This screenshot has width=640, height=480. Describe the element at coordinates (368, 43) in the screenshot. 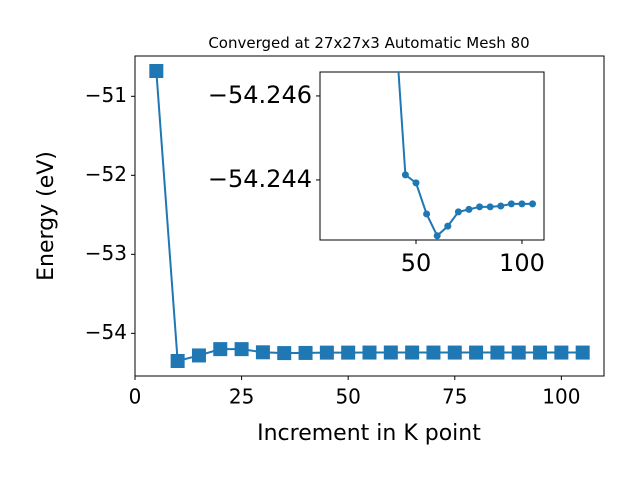

I see `chart-title: Converged at 27x27x3 Automatic Mesh 80` at that location.